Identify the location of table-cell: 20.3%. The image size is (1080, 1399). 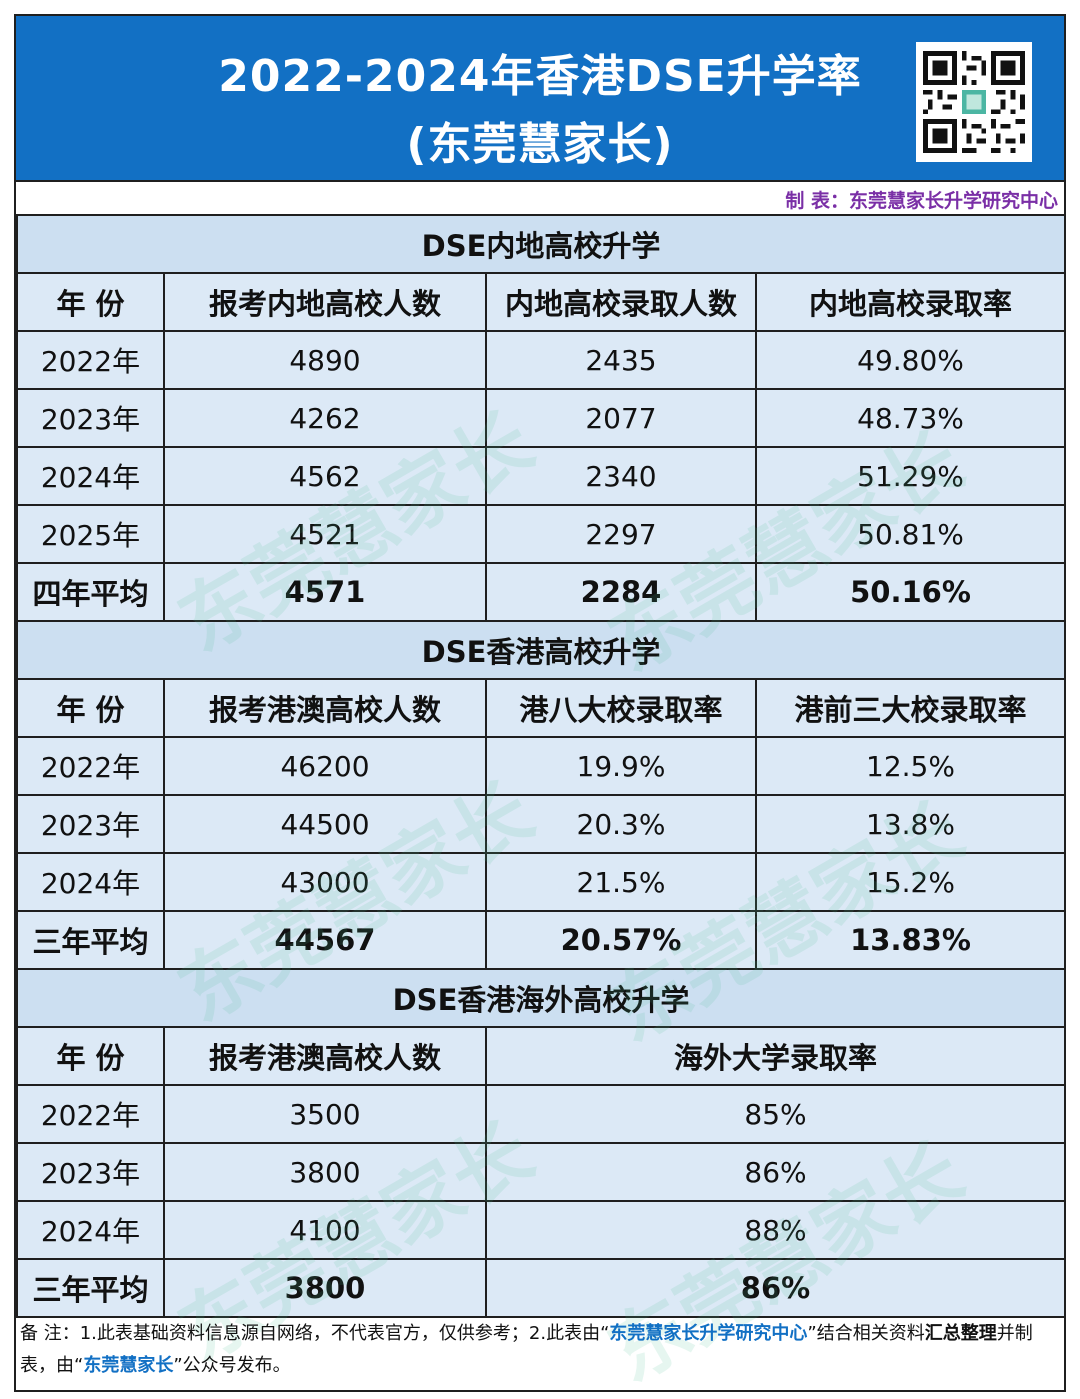
(621, 824).